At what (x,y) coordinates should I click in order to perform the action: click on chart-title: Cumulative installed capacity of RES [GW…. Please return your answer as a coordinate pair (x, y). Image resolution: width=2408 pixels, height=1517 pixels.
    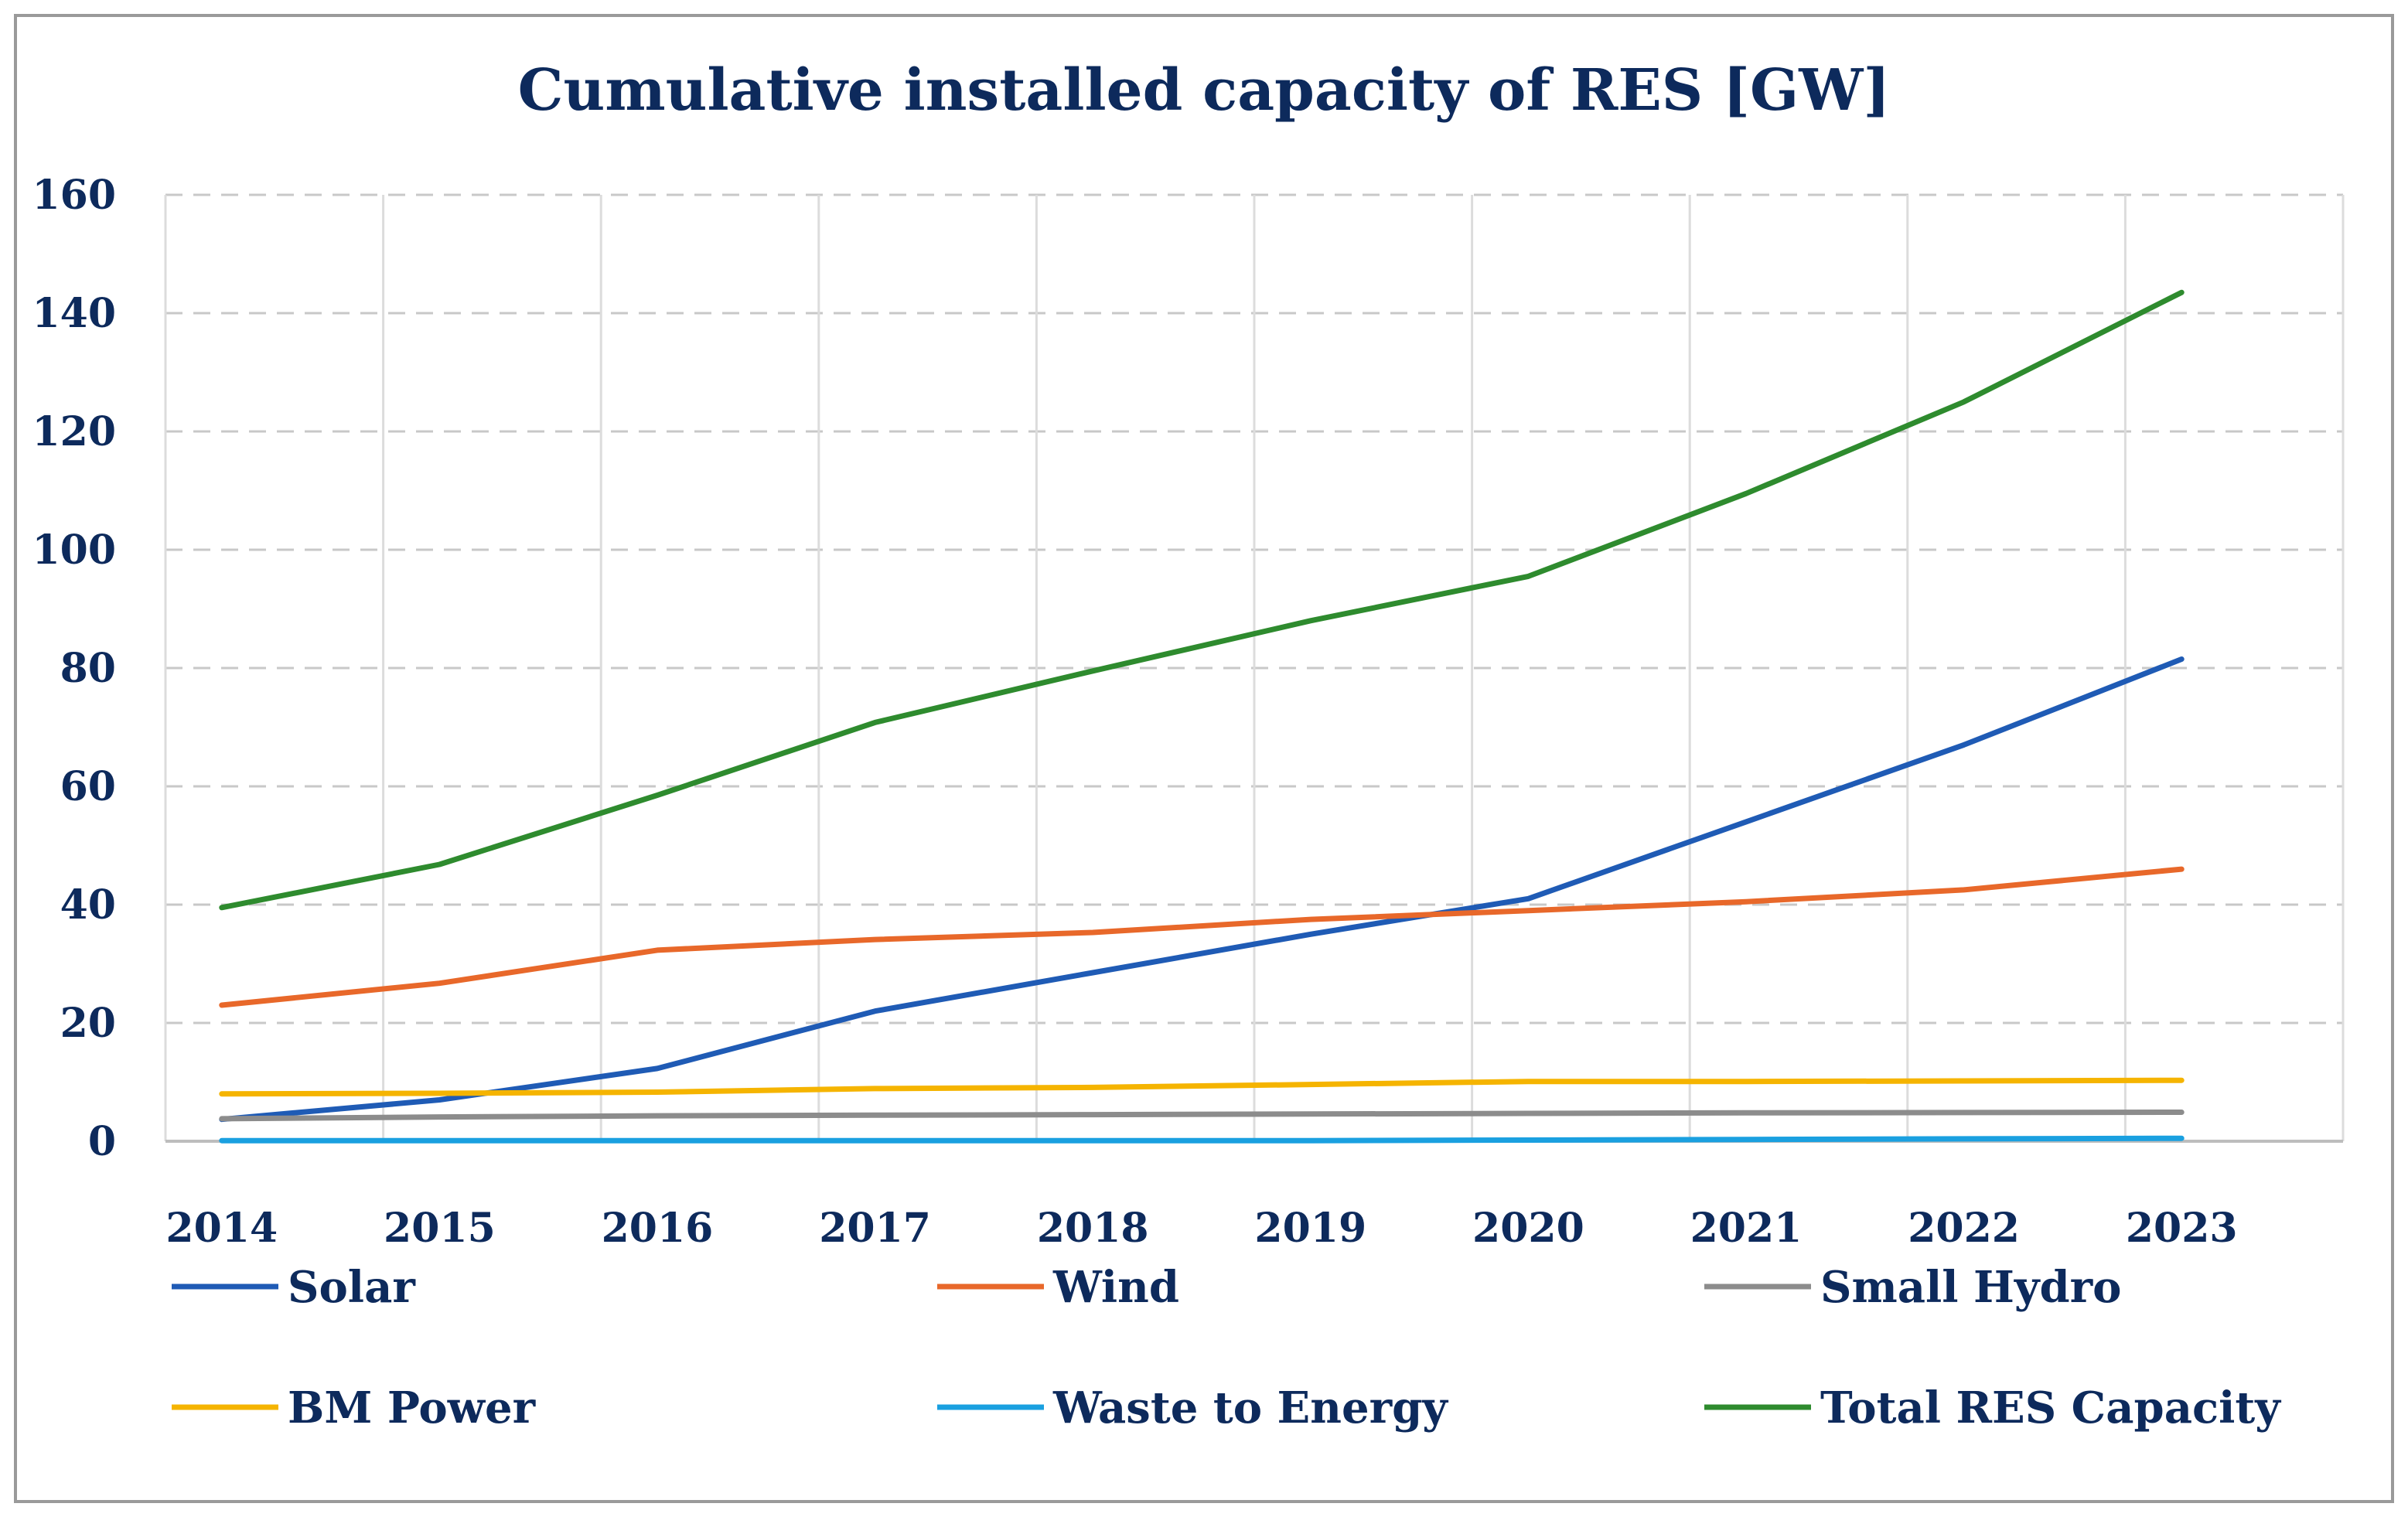
    Looking at the image, I should click on (1204, 91).